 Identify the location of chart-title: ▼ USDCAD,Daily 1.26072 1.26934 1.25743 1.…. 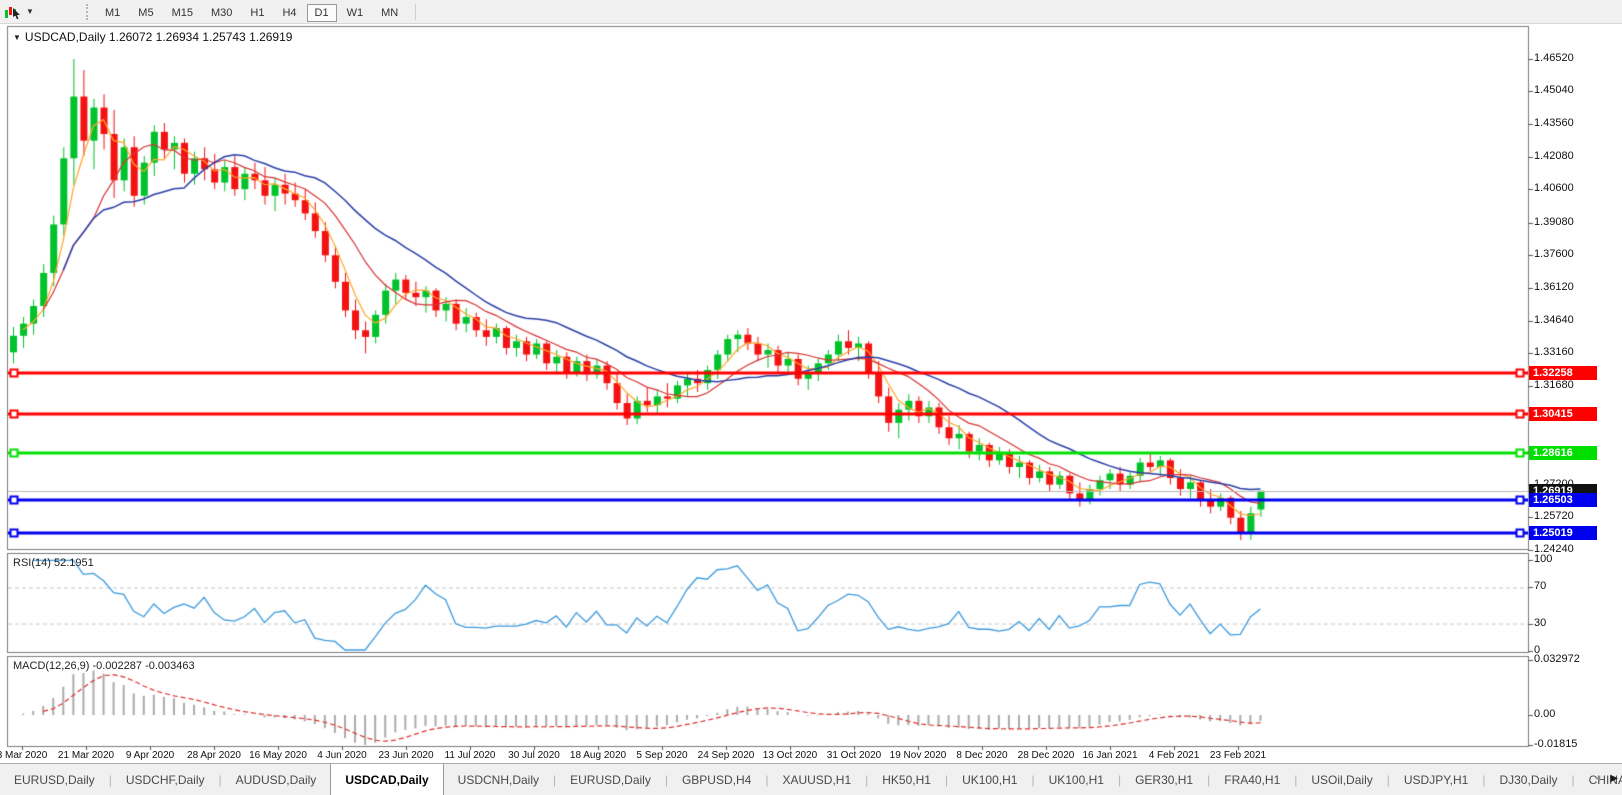
(153, 37).